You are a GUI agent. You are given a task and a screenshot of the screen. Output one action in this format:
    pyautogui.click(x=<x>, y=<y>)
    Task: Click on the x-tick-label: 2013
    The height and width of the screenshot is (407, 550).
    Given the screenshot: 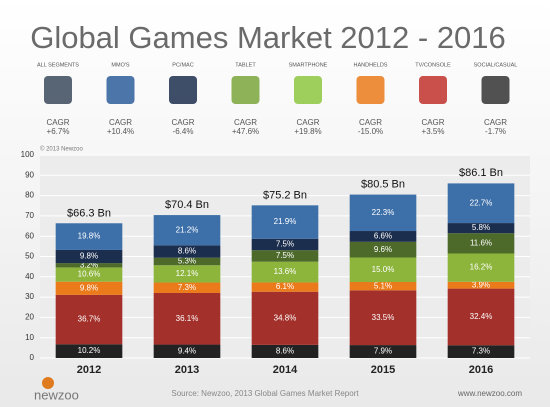 What is the action you would take?
    pyautogui.click(x=187, y=370)
    